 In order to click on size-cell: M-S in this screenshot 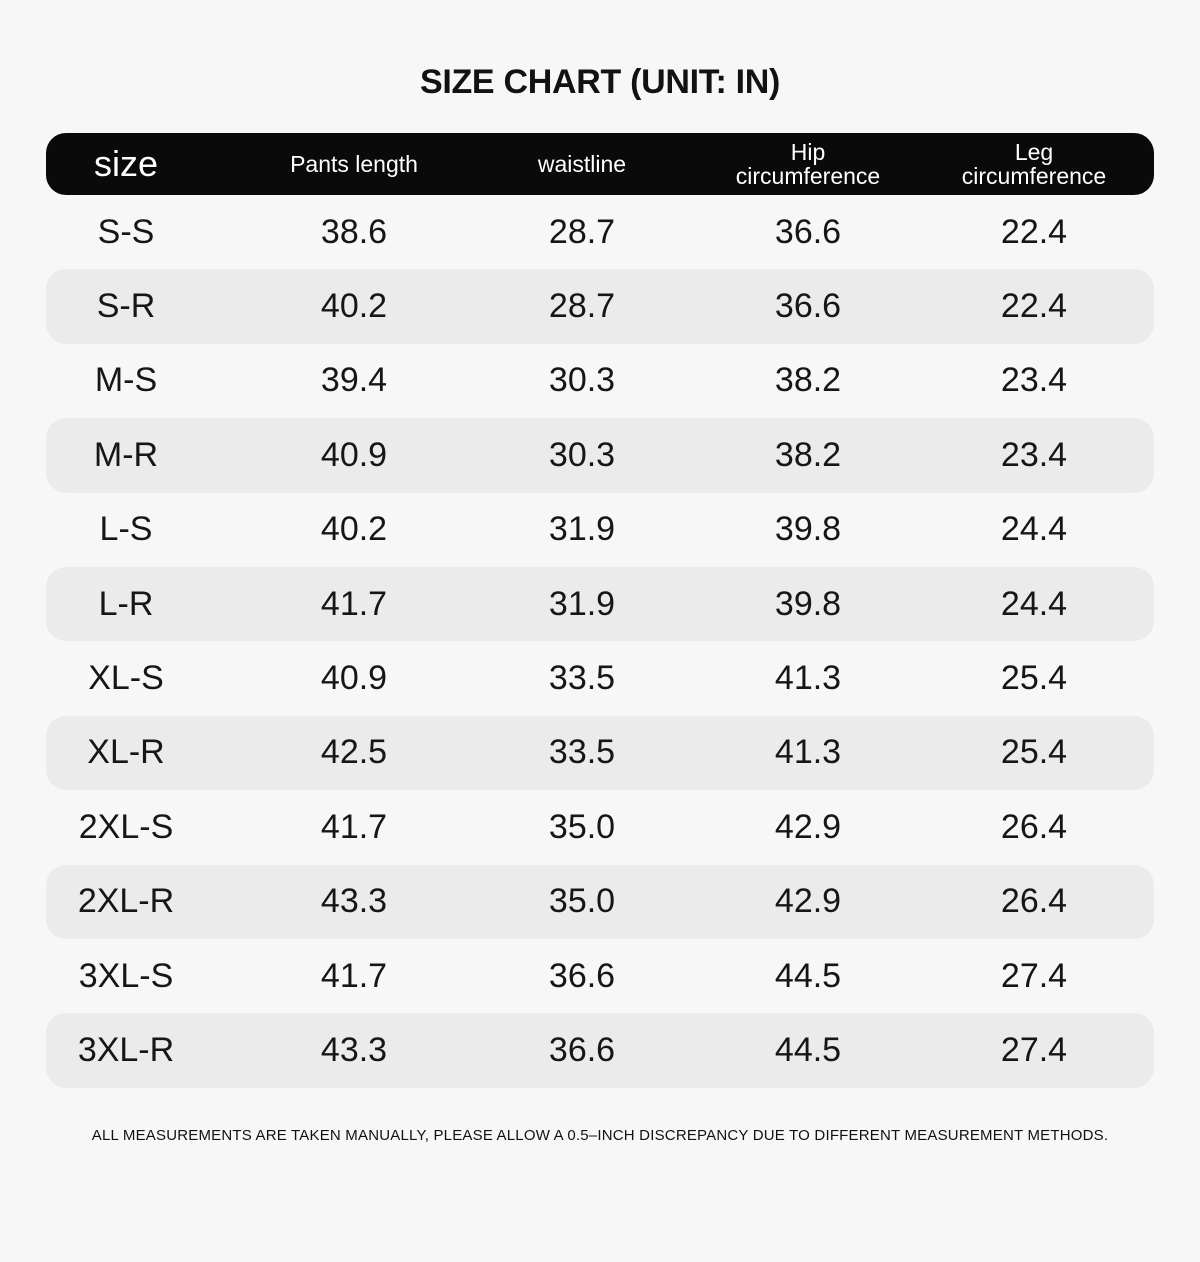, I will do `click(126, 380)`.